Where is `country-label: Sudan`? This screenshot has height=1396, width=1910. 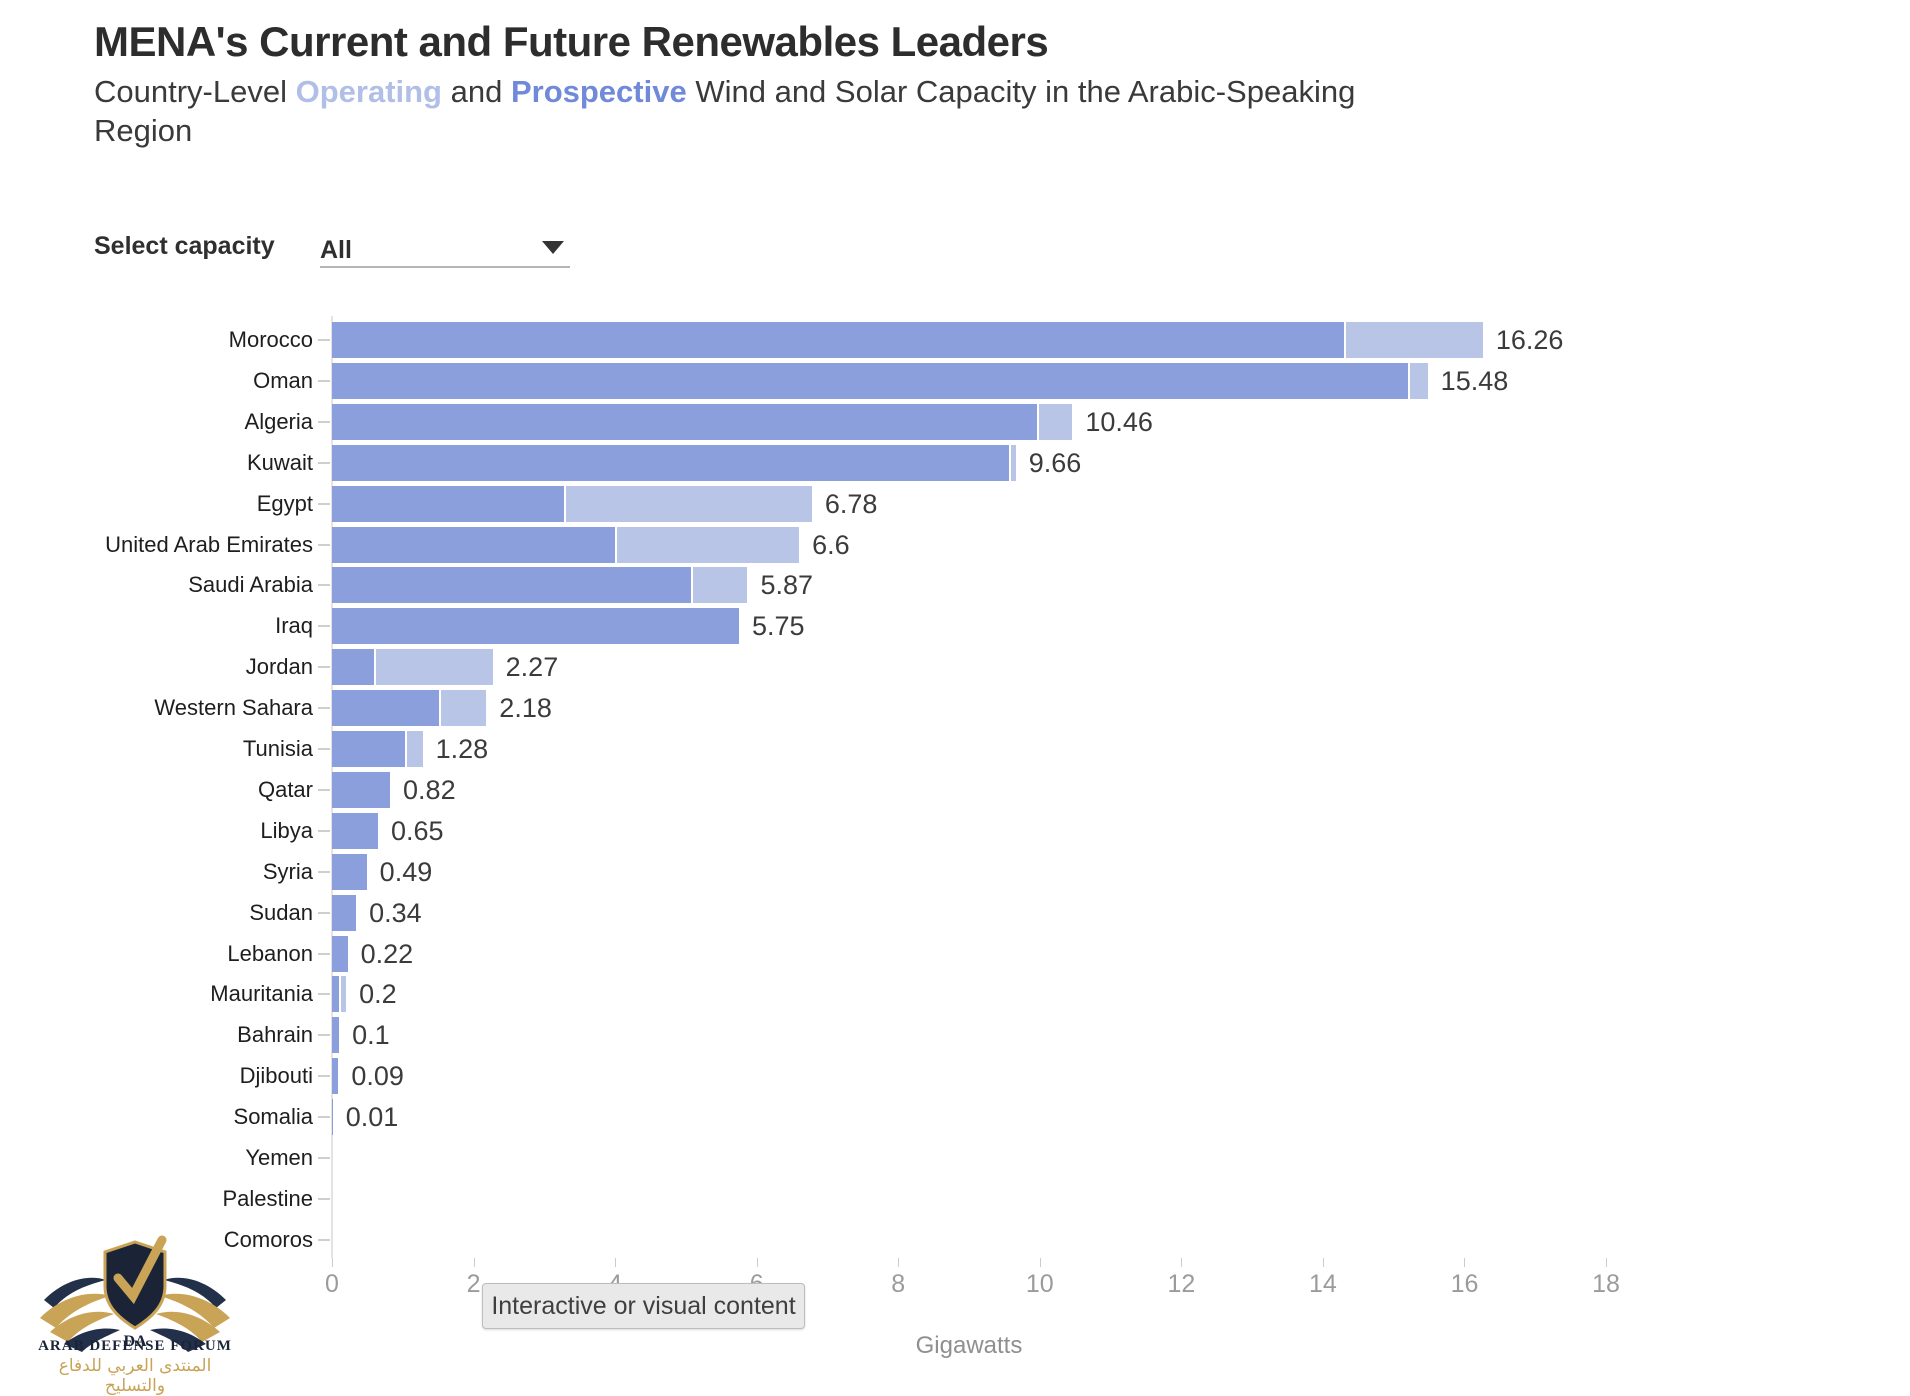
country-label: Sudan is located at coordinates (281, 912).